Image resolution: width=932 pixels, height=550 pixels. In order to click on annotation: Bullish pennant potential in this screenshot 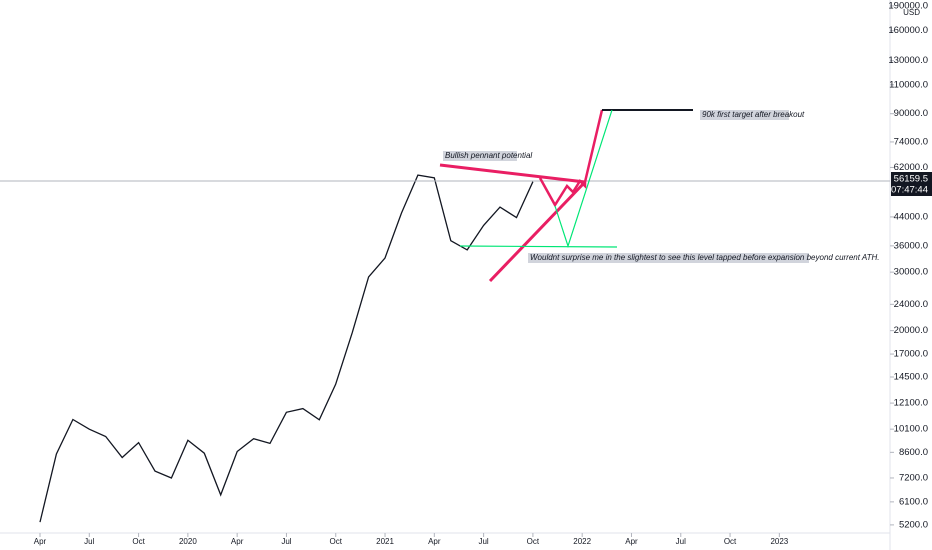, I will do `click(488, 155)`.